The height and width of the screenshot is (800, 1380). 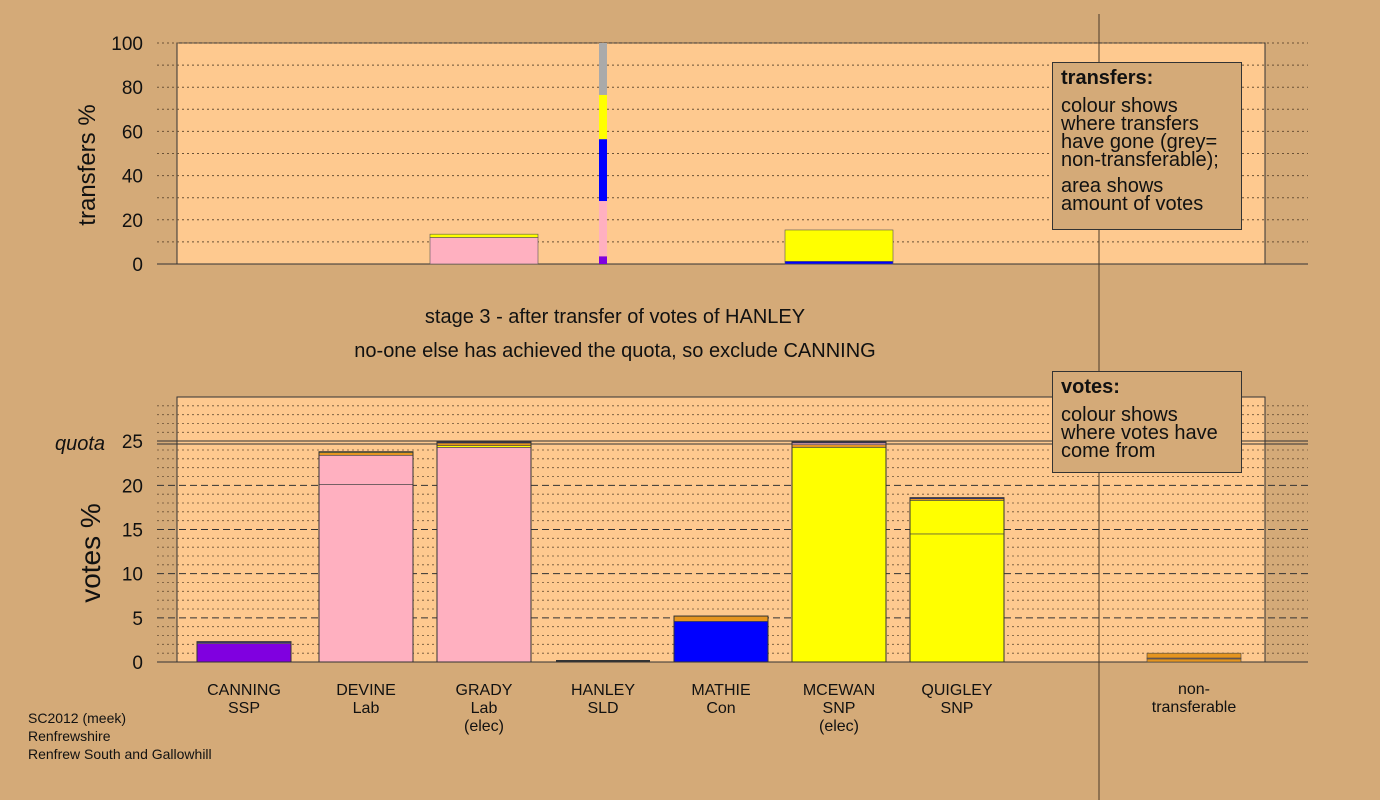 I want to click on votes-tick-label: 20, so click(x=132, y=486).